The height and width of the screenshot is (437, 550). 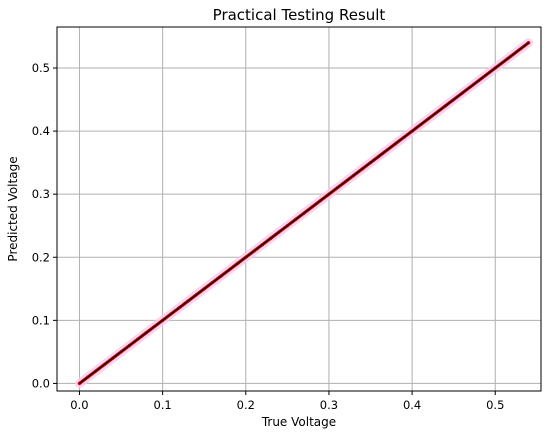 I want to click on x-axis-label: True Voltage, so click(x=298, y=422).